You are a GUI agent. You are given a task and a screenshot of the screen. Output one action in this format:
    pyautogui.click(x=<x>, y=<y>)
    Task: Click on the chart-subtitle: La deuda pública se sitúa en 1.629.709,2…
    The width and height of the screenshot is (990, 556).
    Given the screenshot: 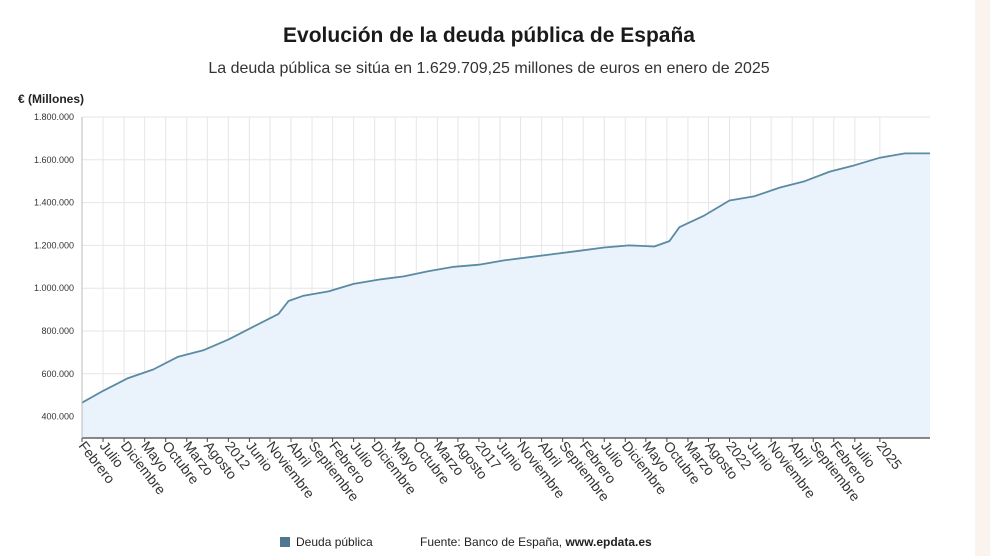 What is the action you would take?
    pyautogui.click(x=489, y=68)
    